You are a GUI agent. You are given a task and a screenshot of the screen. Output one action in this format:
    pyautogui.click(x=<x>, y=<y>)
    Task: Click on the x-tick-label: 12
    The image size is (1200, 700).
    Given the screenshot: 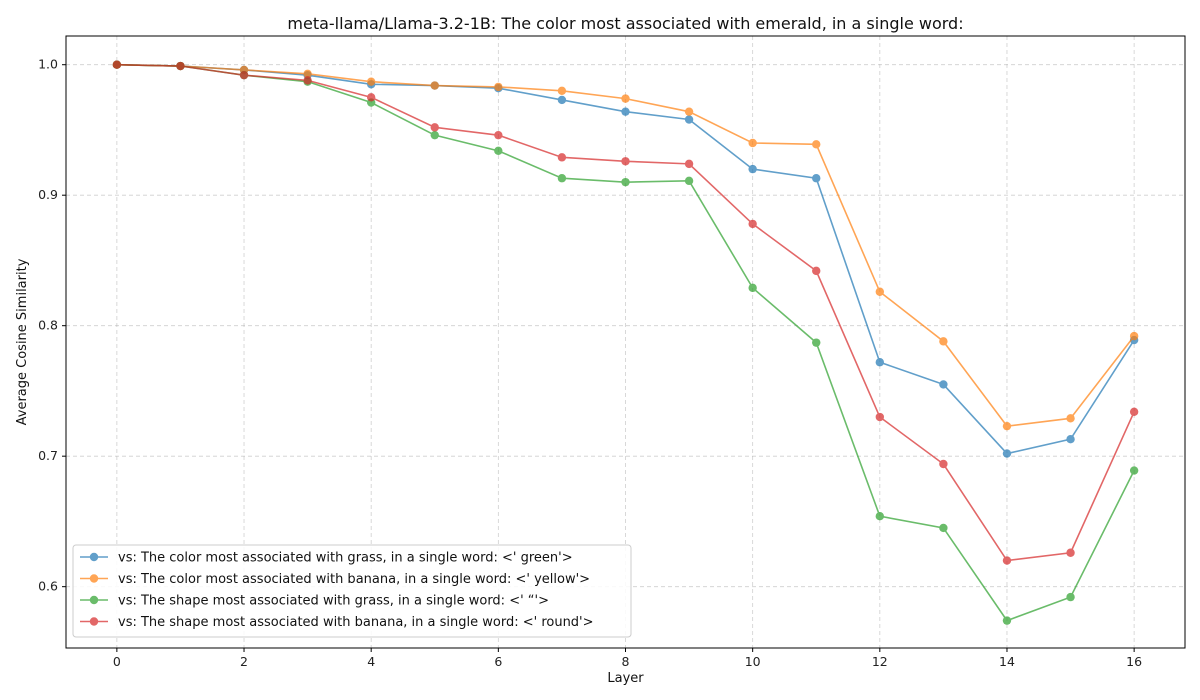 What is the action you would take?
    pyautogui.click(x=880, y=661)
    